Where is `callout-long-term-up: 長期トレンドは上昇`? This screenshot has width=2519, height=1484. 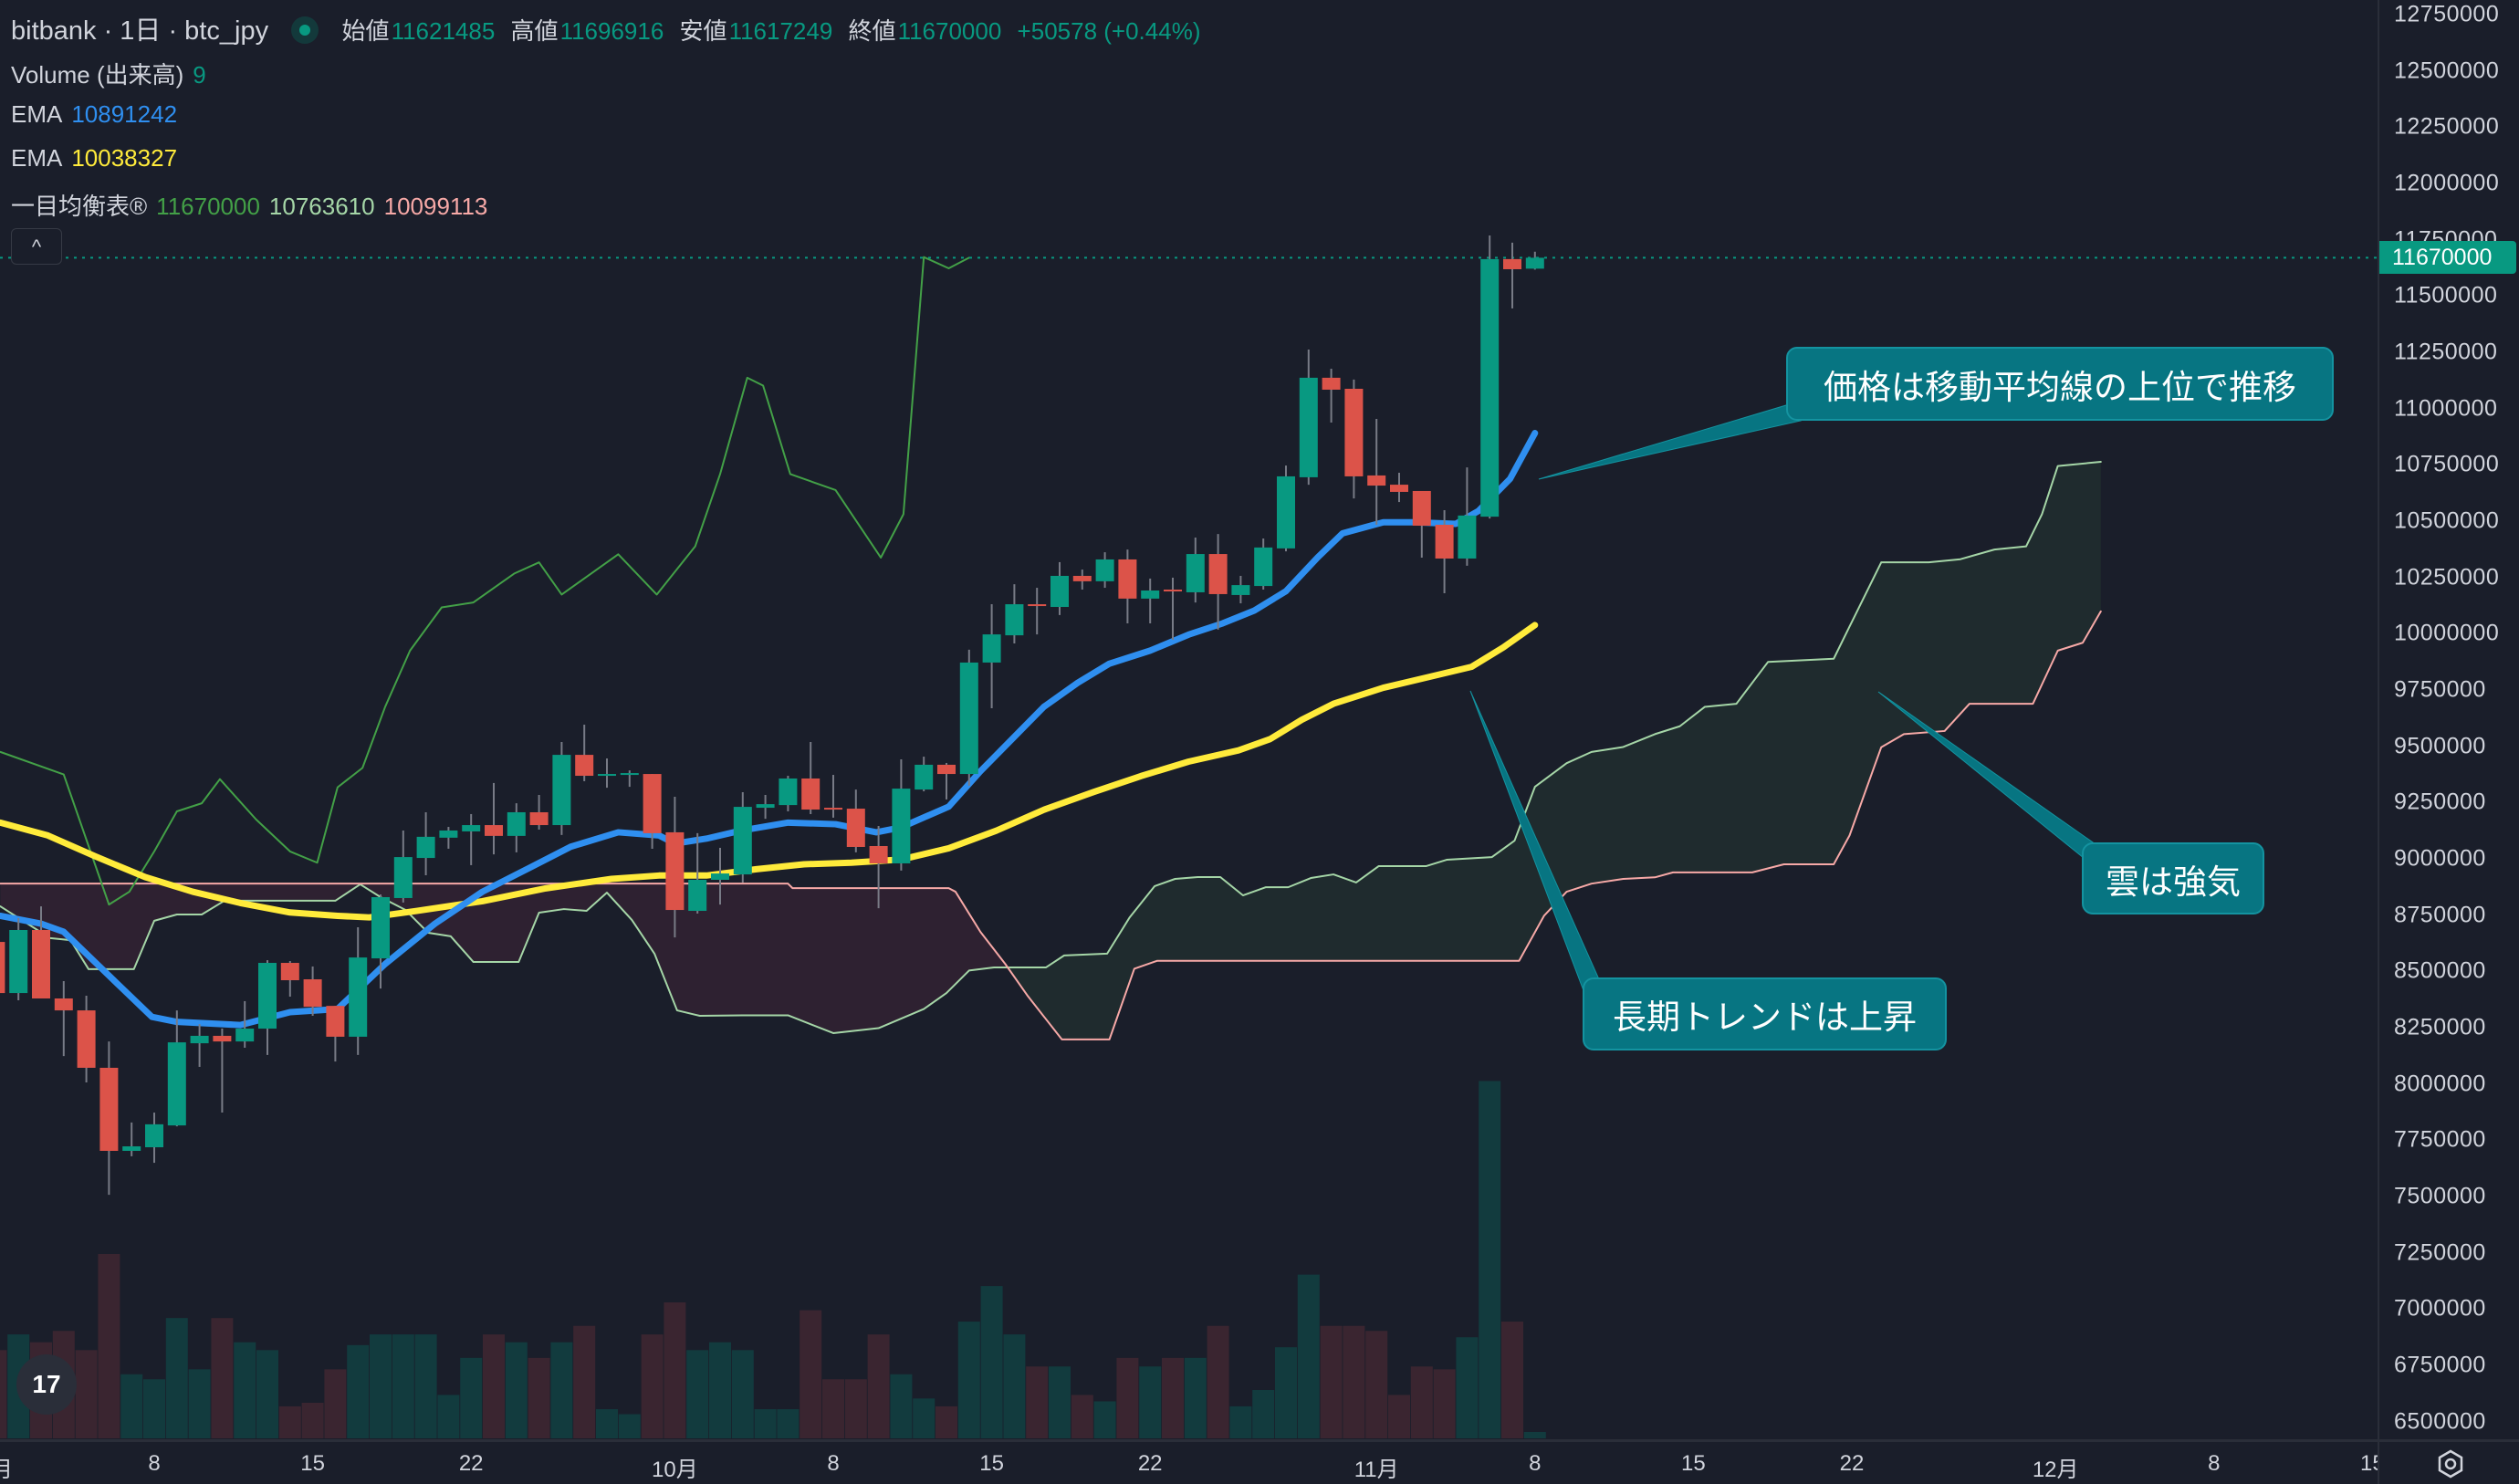 callout-long-term-up: 長期トレンドは上昇 is located at coordinates (1765, 1013).